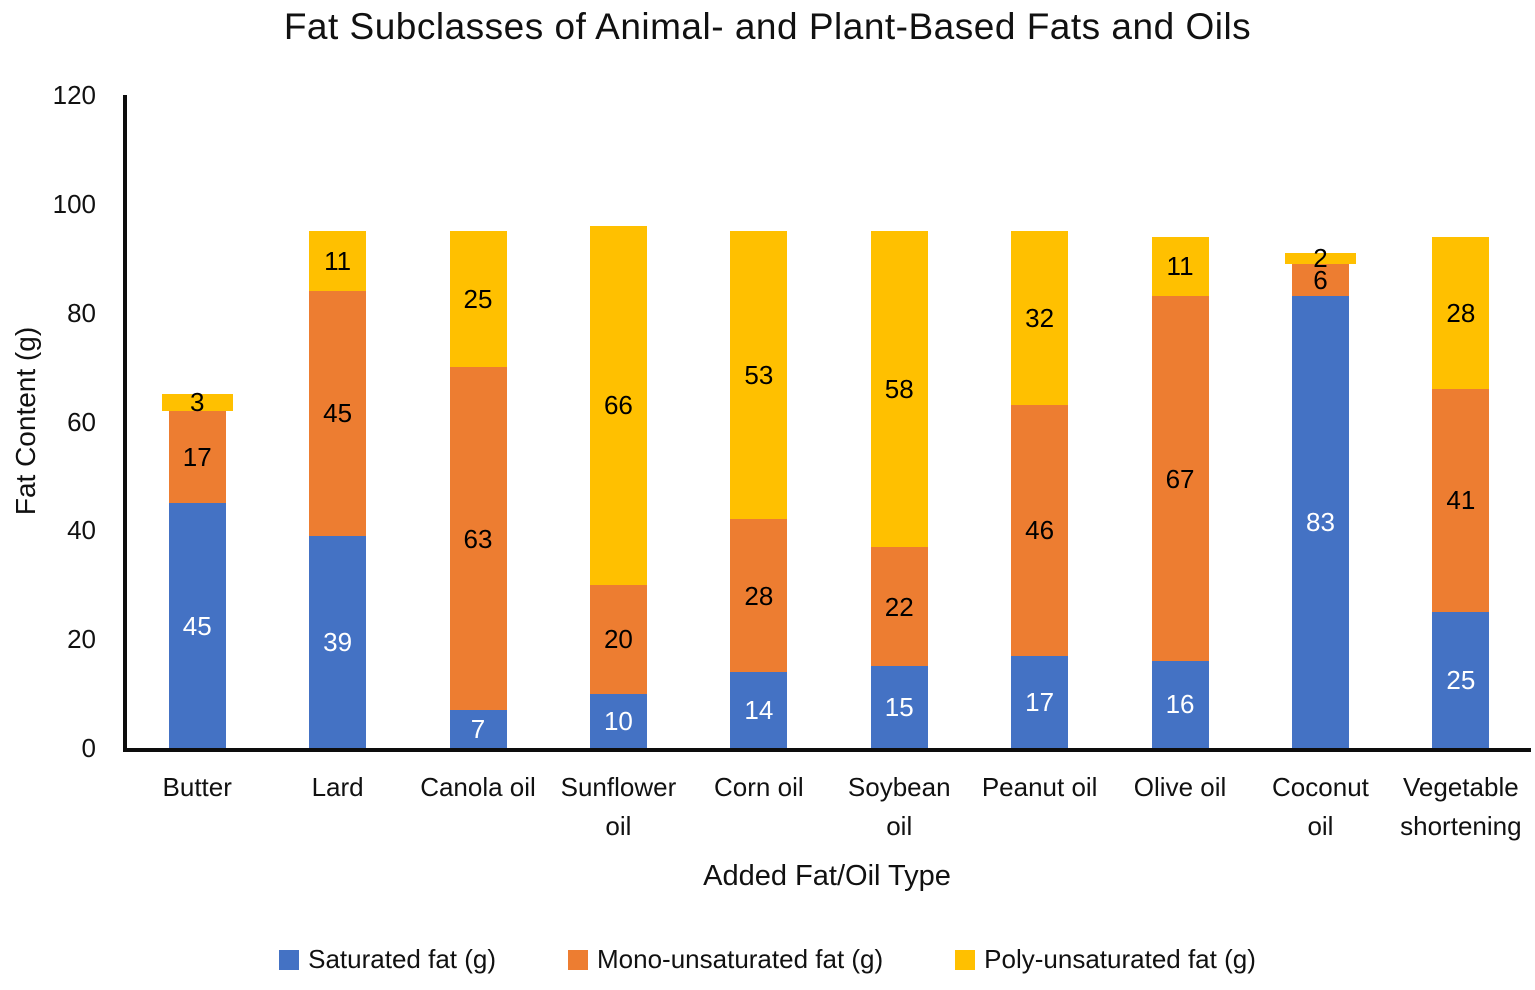 Image resolution: width=1535 pixels, height=990 pixels. I want to click on bar-butter: 45 17 3, so click(197, 568).